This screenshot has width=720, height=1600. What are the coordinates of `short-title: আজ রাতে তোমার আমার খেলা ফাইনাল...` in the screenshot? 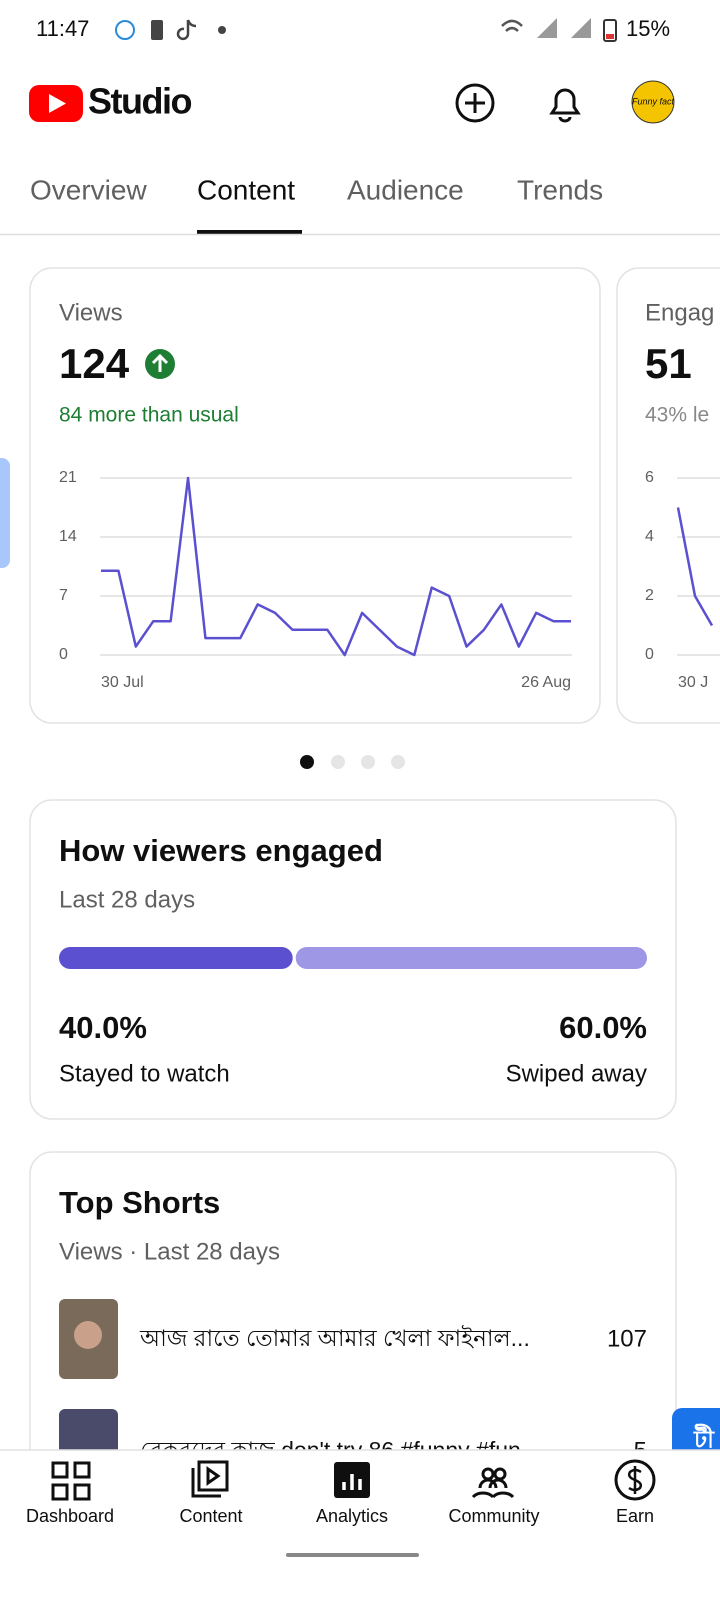 It's located at (334, 1338).